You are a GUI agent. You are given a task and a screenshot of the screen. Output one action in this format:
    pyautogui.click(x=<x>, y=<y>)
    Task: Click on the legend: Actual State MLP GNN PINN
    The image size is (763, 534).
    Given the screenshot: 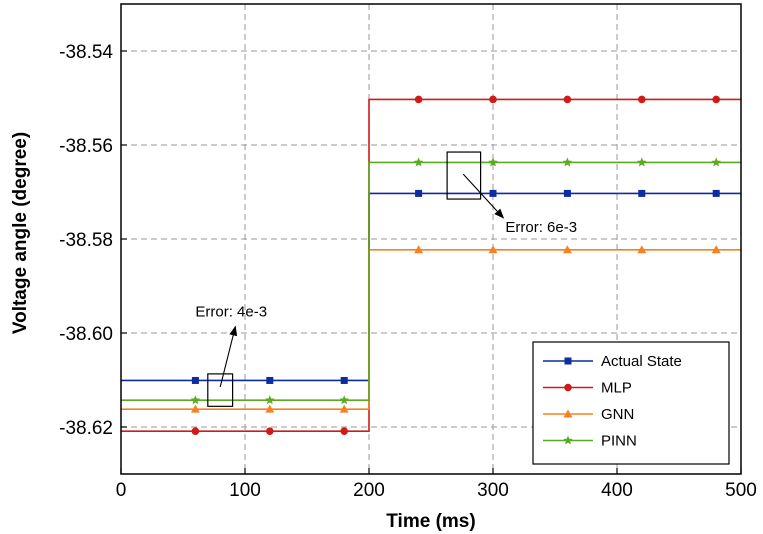 What is the action you would take?
    pyautogui.click(x=631, y=403)
    